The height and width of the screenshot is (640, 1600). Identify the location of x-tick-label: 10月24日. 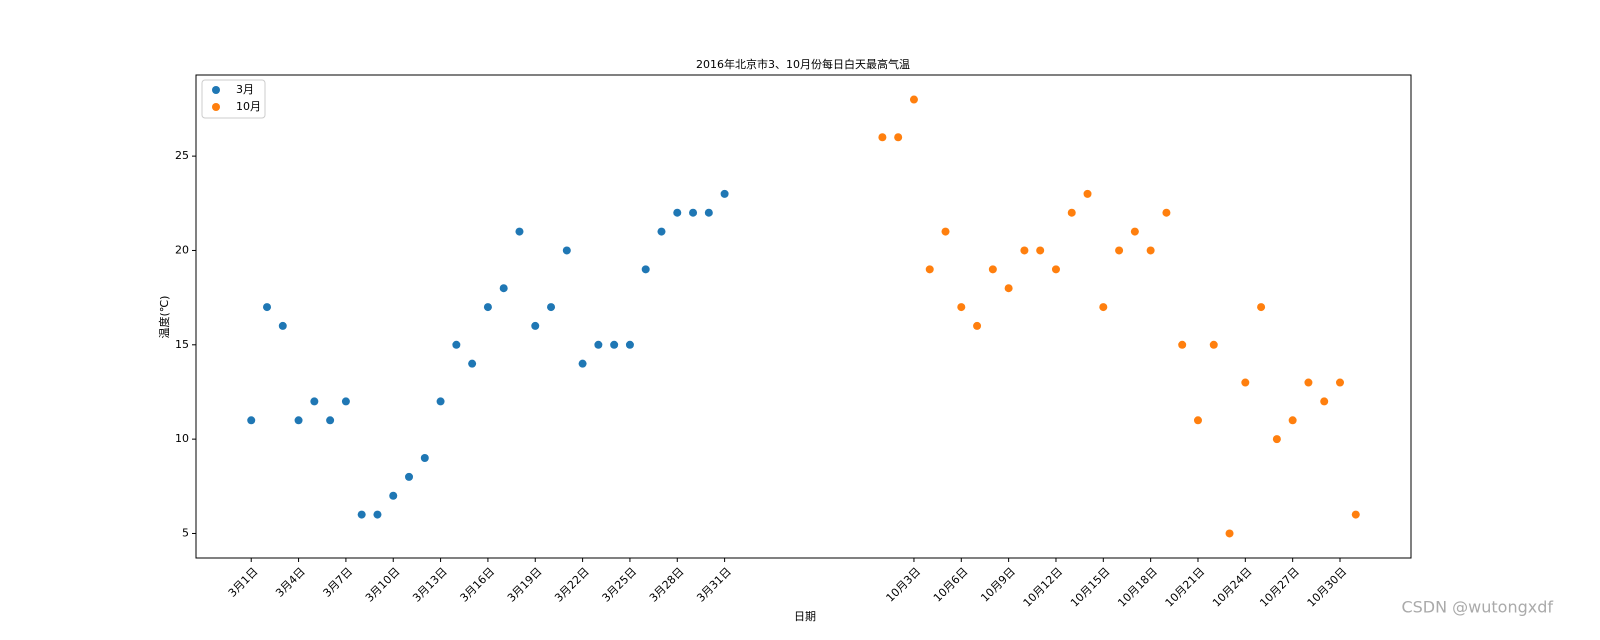
(1232, 587).